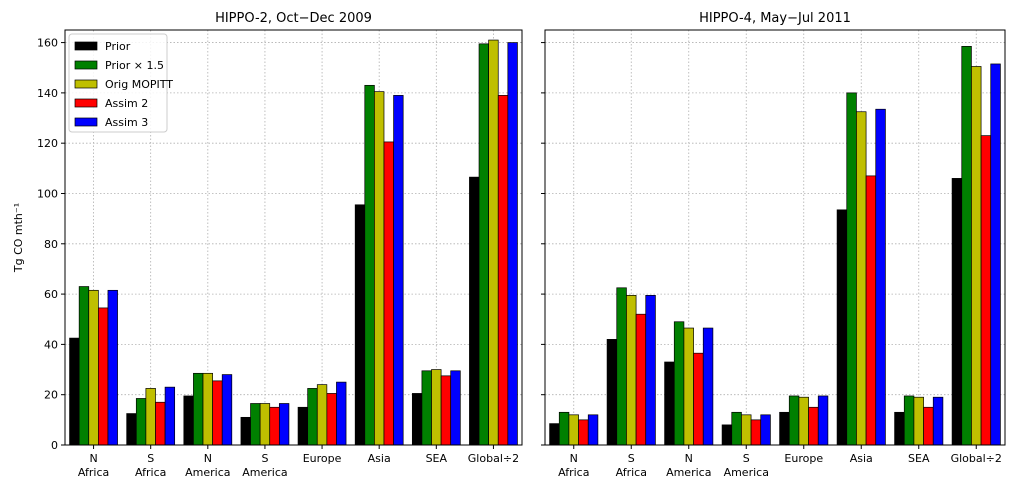 The image size is (1013, 485). I want to click on chart-title: HIPPO-2, Oct−Dec 2009, so click(293, 18).